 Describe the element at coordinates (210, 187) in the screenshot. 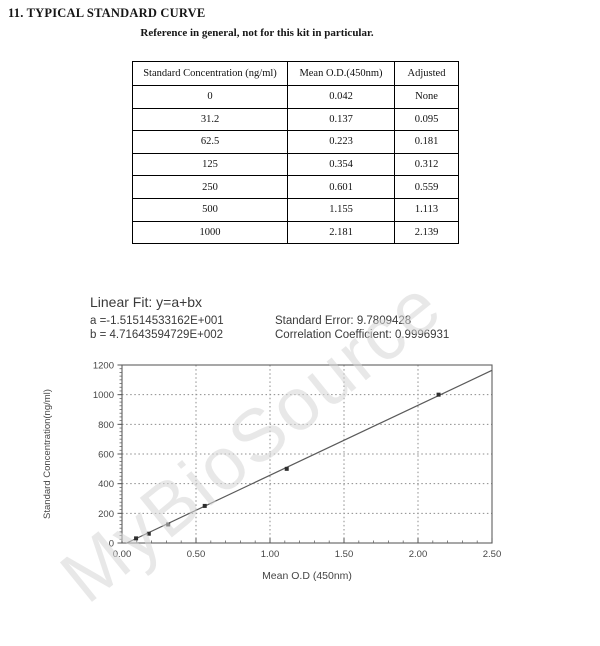

I see `table-cell: 250` at that location.